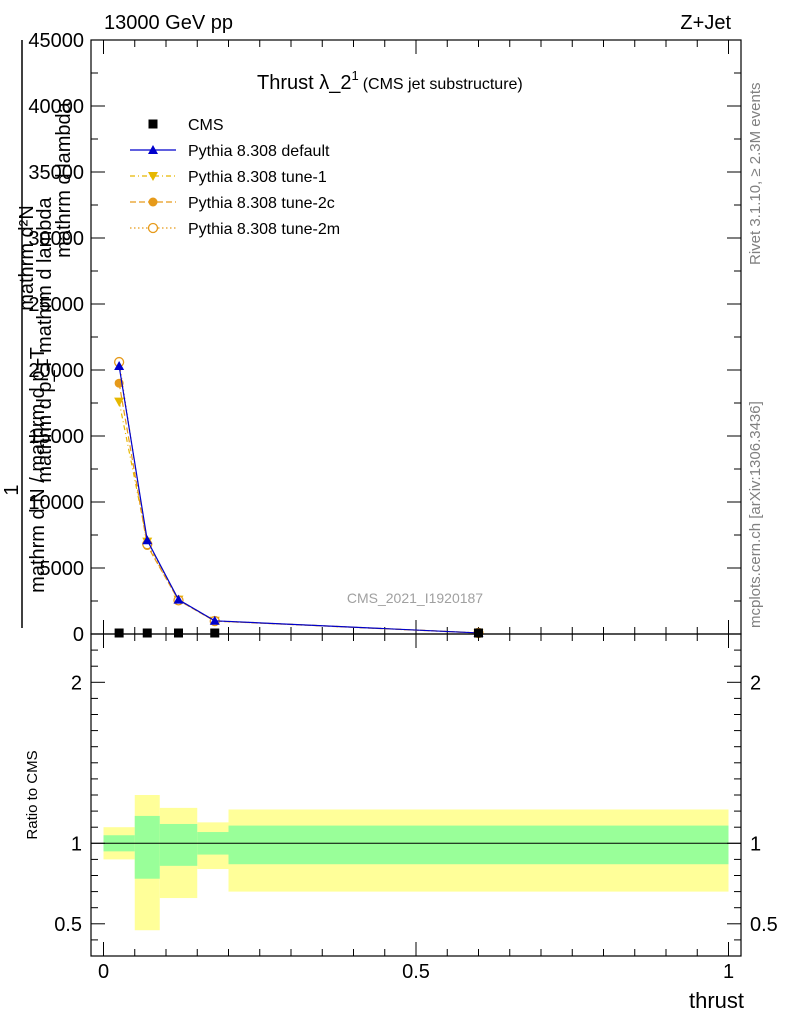 The width and height of the screenshot is (786, 1024). What do you see at coordinates (206, 125) in the screenshot?
I see `legend-label-cms: CMS` at bounding box center [206, 125].